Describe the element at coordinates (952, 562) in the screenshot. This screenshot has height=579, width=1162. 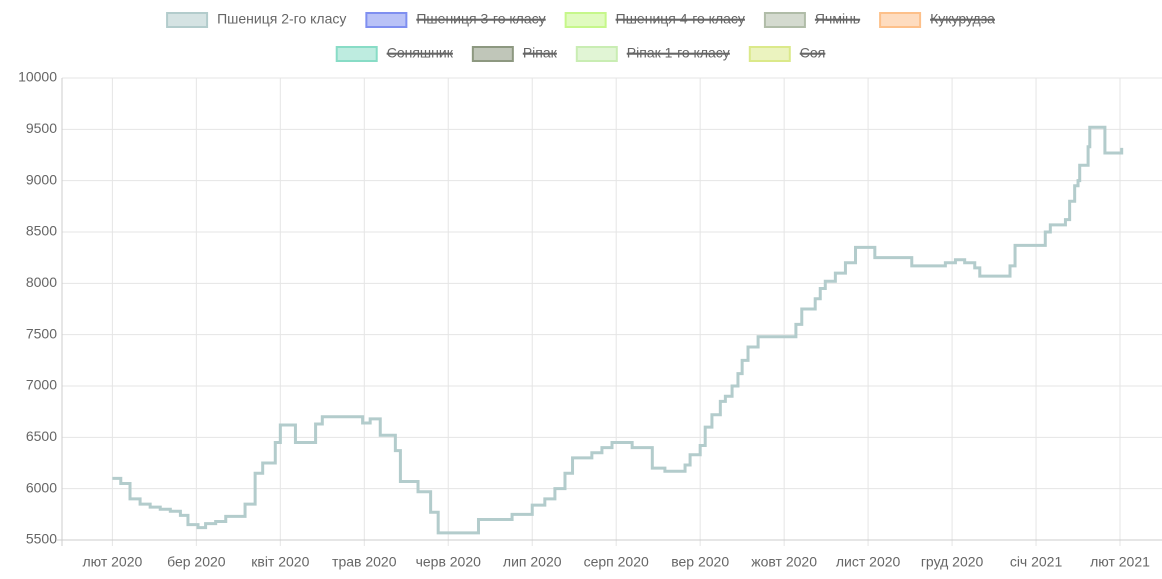
I see `x-tick-label: груд 2020` at that location.